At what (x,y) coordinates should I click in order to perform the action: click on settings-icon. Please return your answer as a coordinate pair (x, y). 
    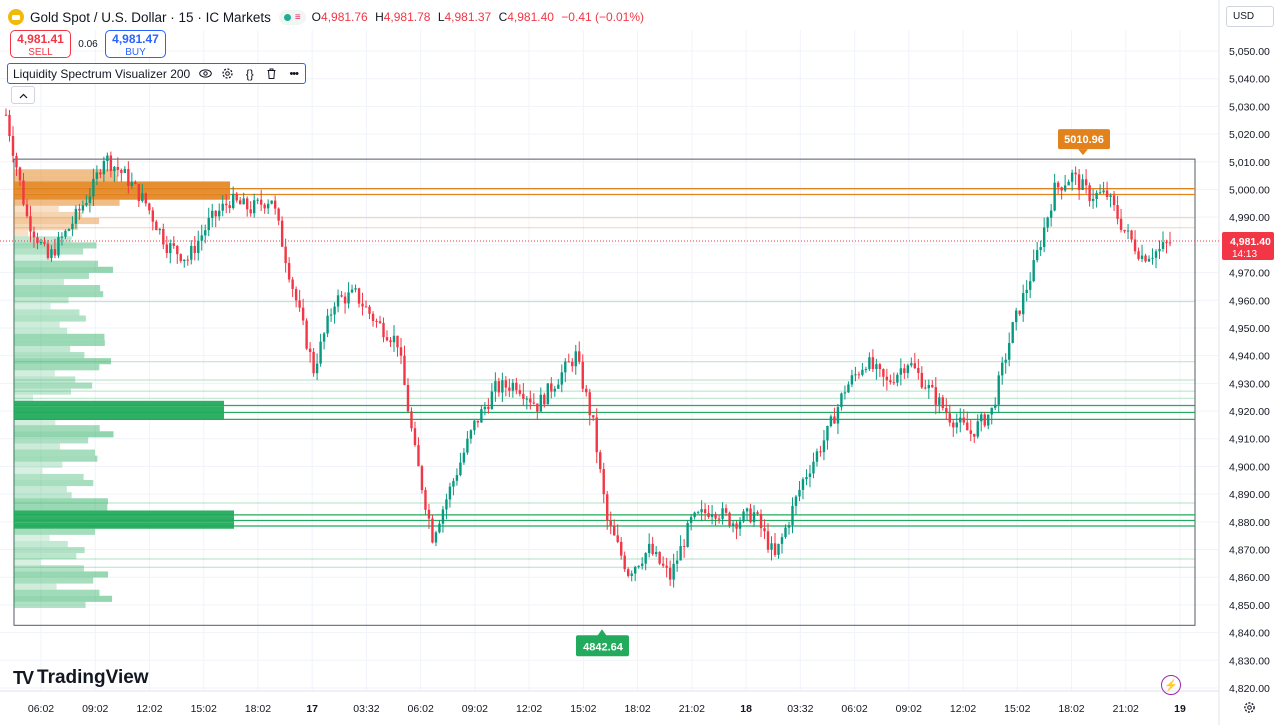
    Looking at the image, I should click on (227, 73).